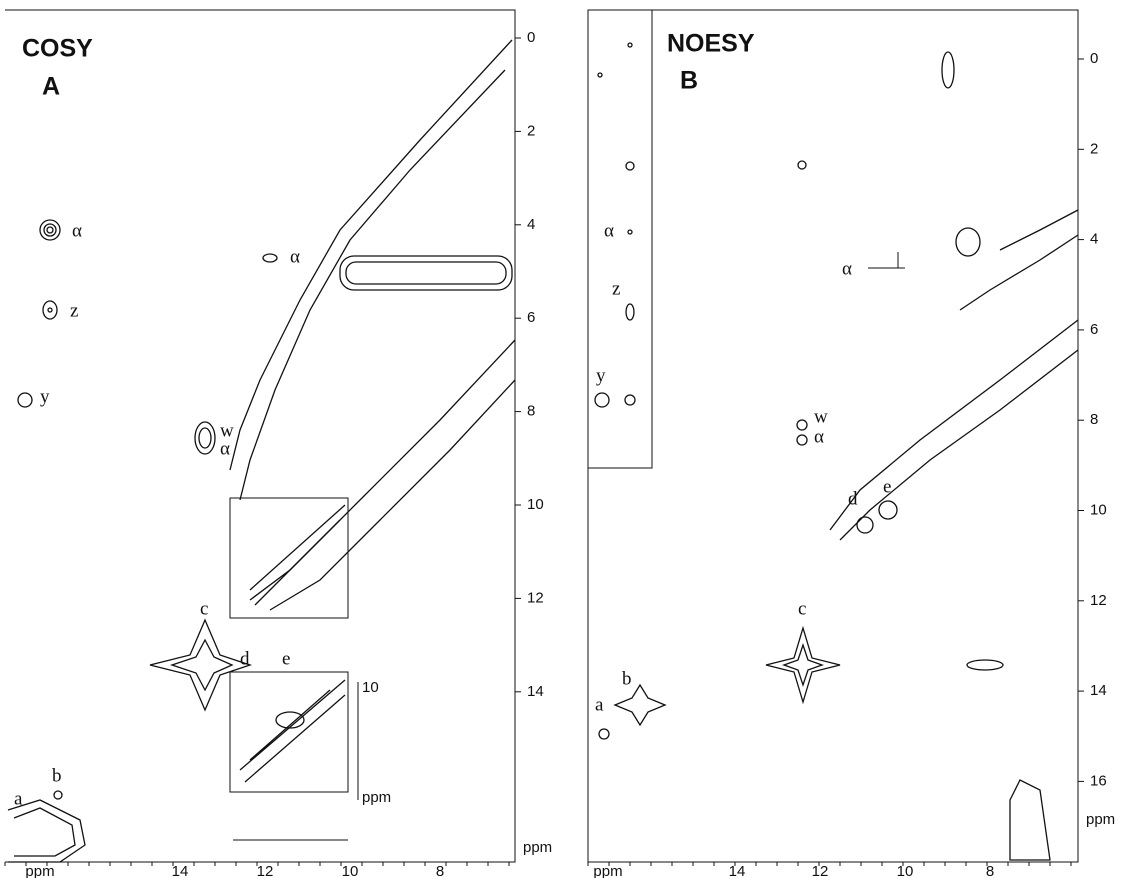 This screenshot has height=878, width=1146. Describe the element at coordinates (711, 44) in the screenshot. I see `panel-title: NOESY` at that location.